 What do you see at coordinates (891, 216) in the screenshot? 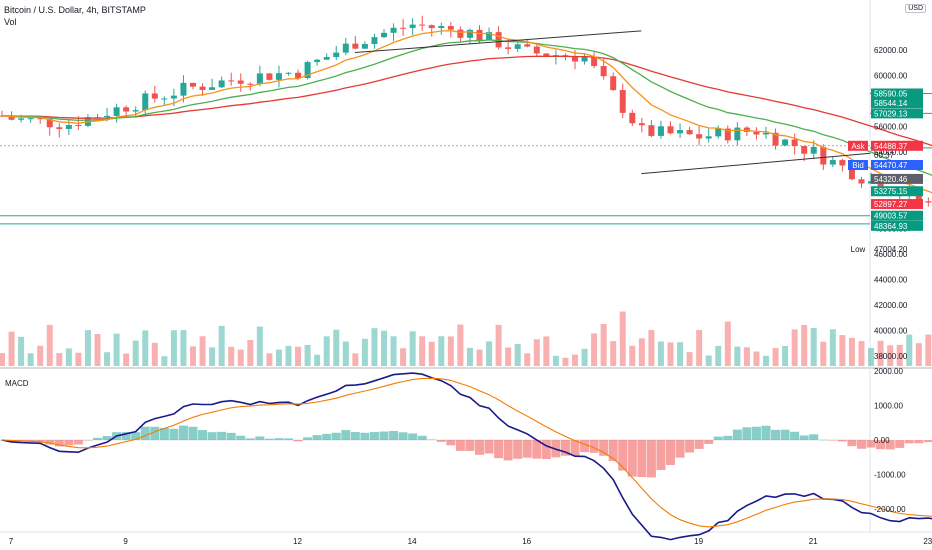
I see `price-tag-label: 49003.57` at bounding box center [891, 216].